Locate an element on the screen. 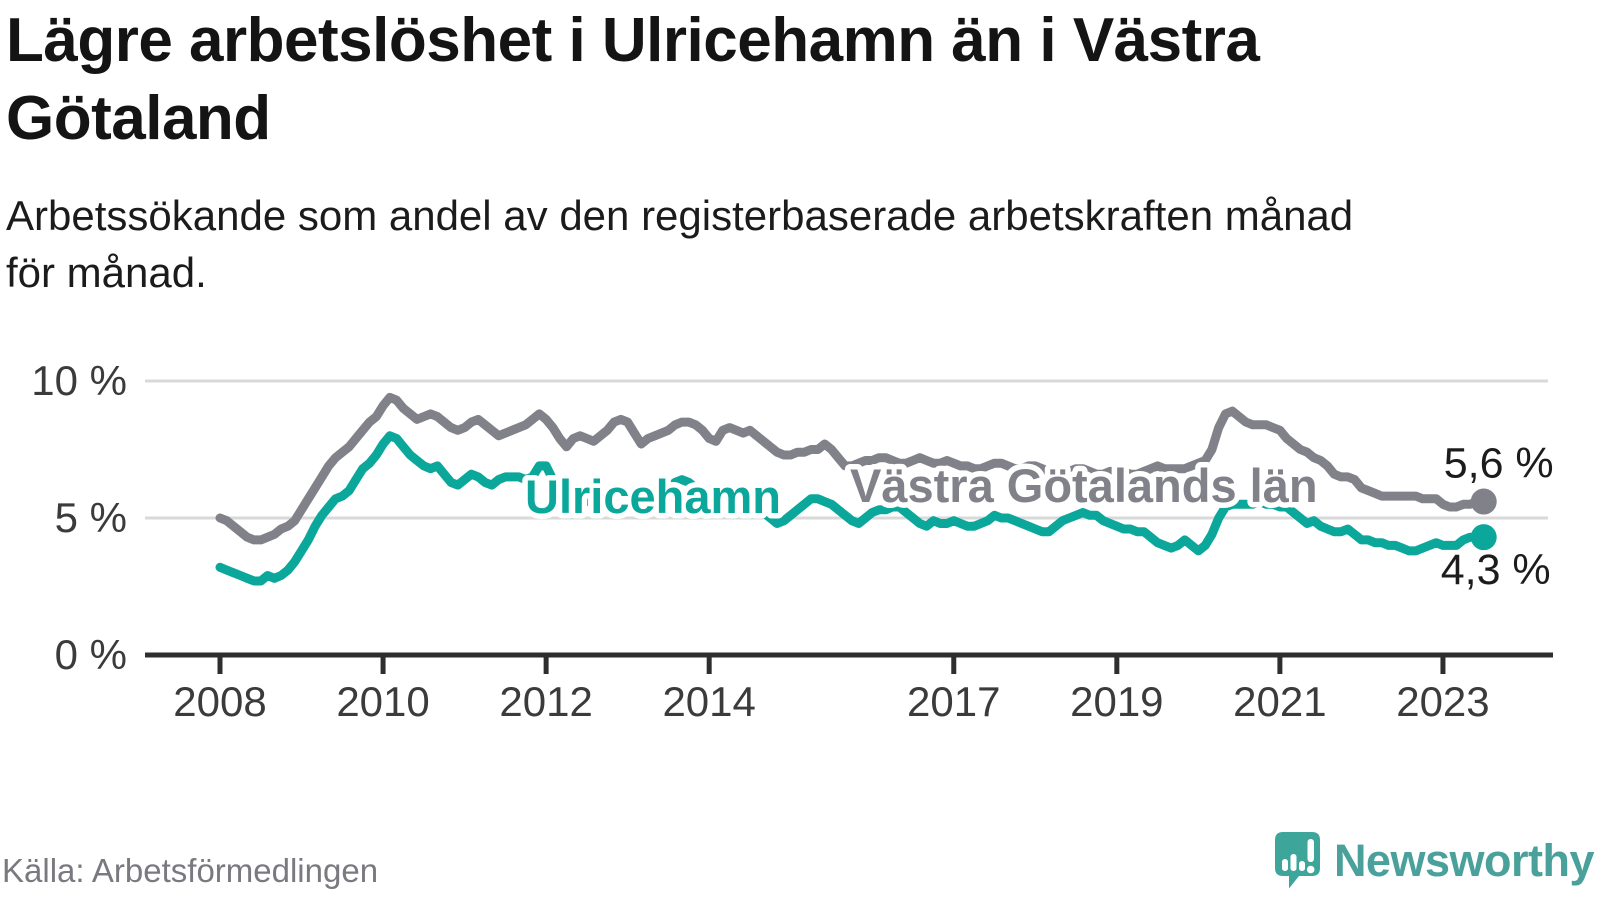 This screenshot has width=1600, height=900. newsworthy-wordmark: Newsworthy is located at coordinates (1464, 860).